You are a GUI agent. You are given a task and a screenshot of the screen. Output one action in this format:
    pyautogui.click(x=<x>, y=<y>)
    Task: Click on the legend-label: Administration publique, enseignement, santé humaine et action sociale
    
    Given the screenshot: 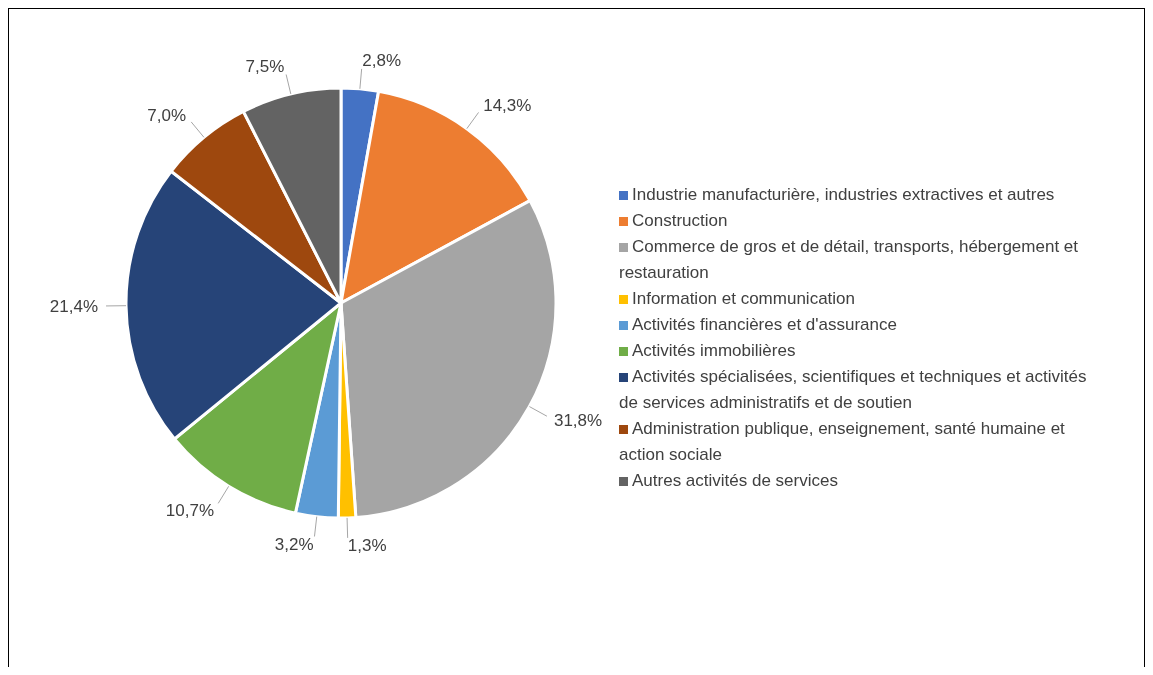 What is the action you would take?
    pyautogui.click(x=842, y=441)
    